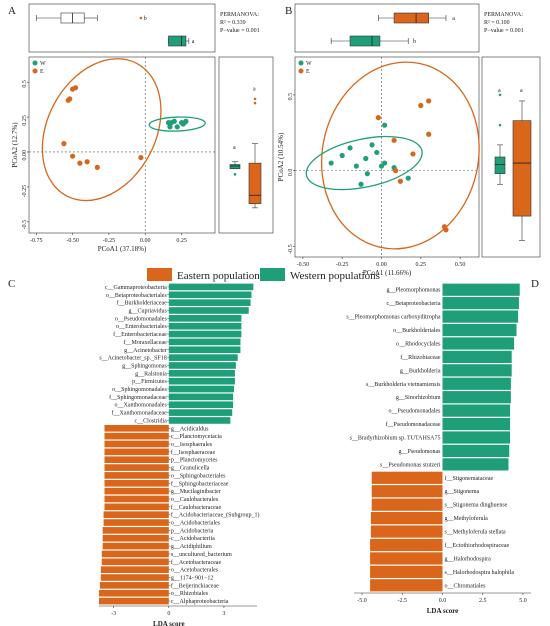 The height and width of the screenshot is (626, 550). I want to click on lda-bar-label: f__Acetobacteraceae, so click(196, 562).